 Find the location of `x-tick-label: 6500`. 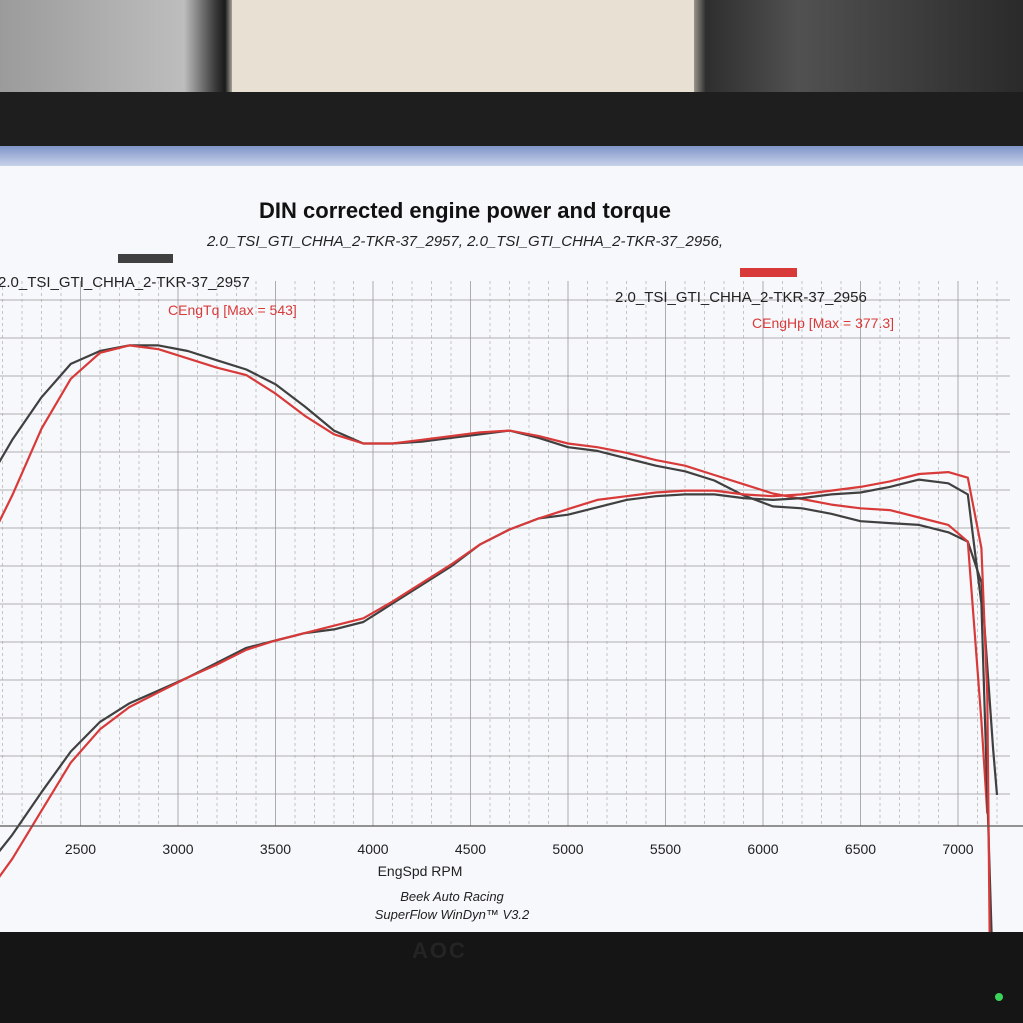

x-tick-label: 6500 is located at coordinates (860, 849).